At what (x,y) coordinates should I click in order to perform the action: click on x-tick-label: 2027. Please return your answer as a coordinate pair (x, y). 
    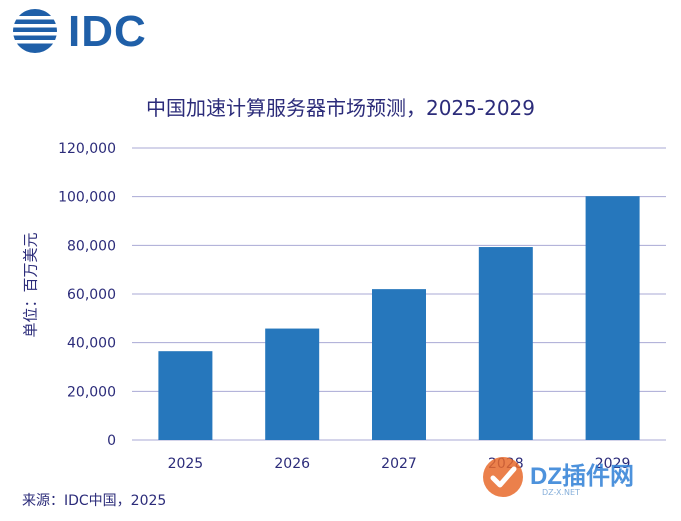
    Looking at the image, I should click on (399, 464).